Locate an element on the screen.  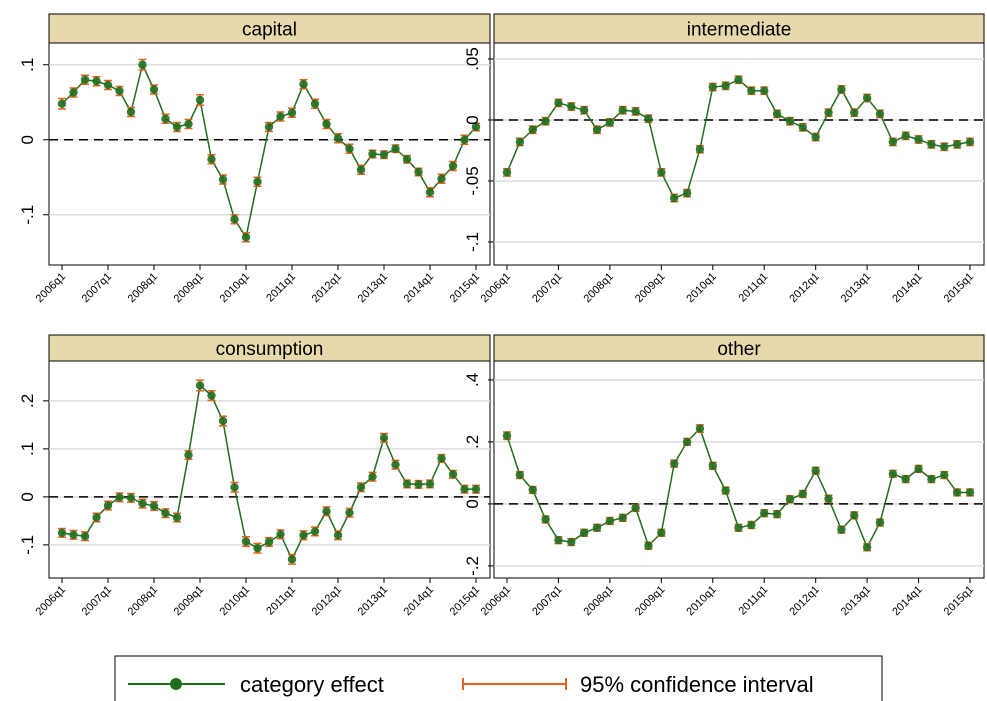
panel-title: intermediate is located at coordinates (739, 30).